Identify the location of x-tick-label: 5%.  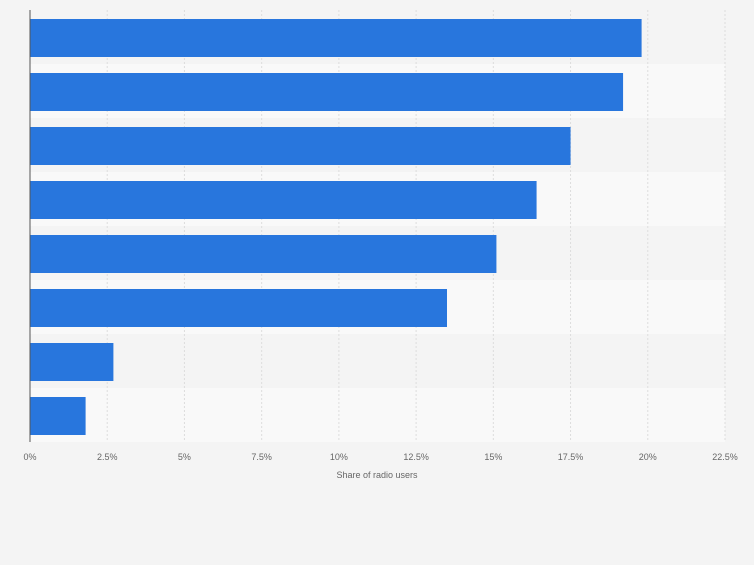
(184, 457).